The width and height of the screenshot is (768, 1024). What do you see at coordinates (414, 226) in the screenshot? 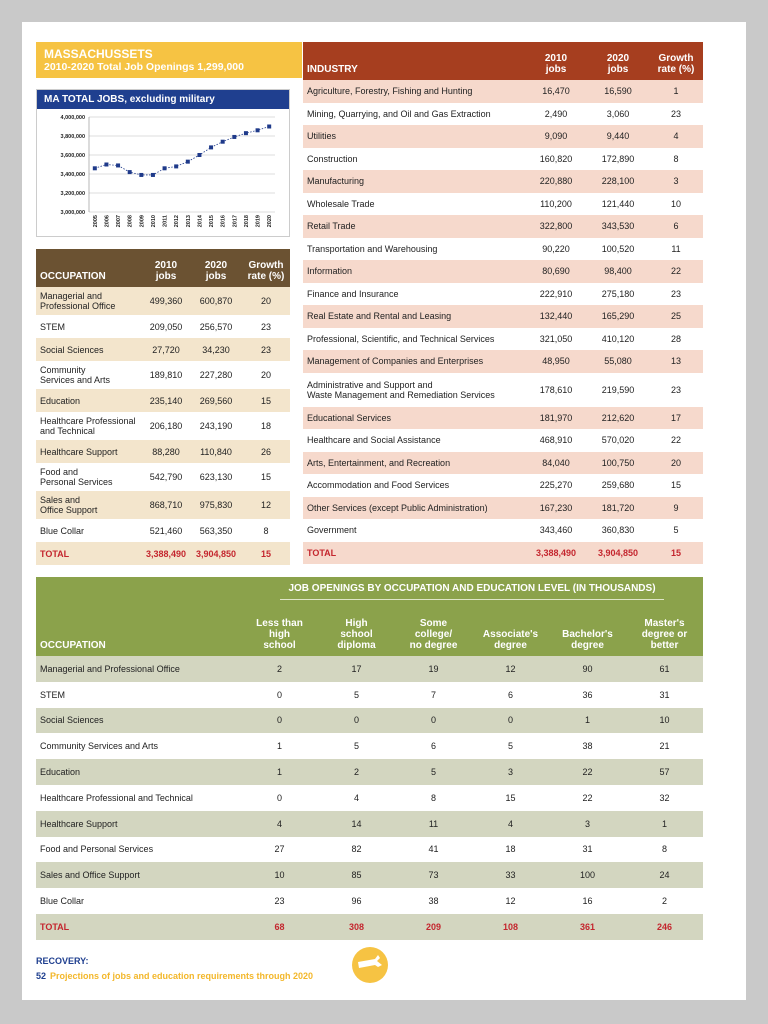
I see `row-label: Retail Trade` at bounding box center [414, 226].